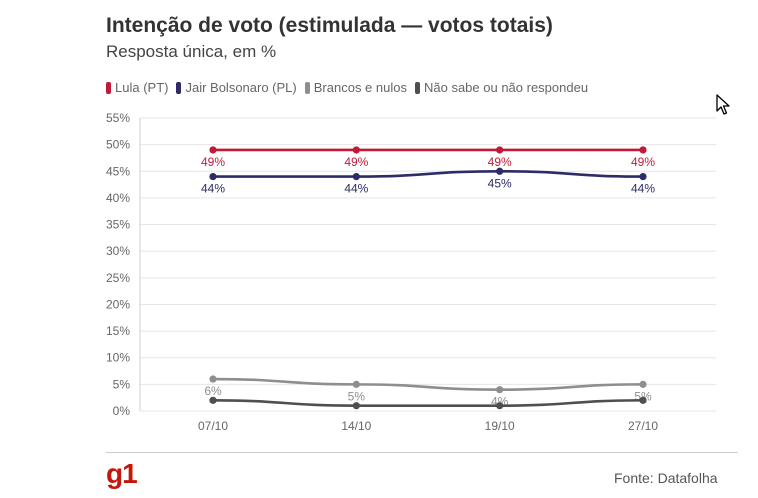  What do you see at coordinates (357, 396) in the screenshot?
I see `data-label-brancos-e-nulos: 5%` at bounding box center [357, 396].